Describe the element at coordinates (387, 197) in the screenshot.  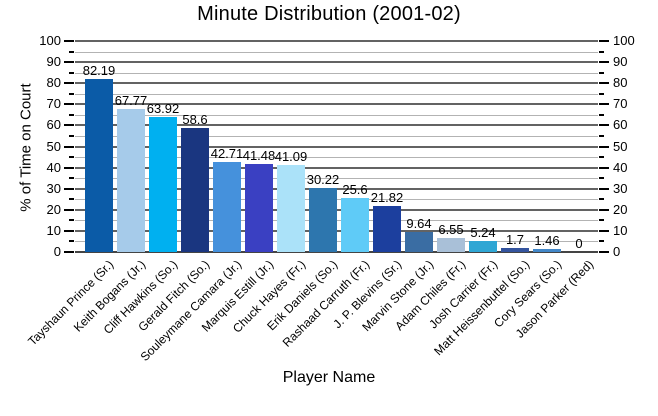
I see `bar-value-label: 21.82` at that location.